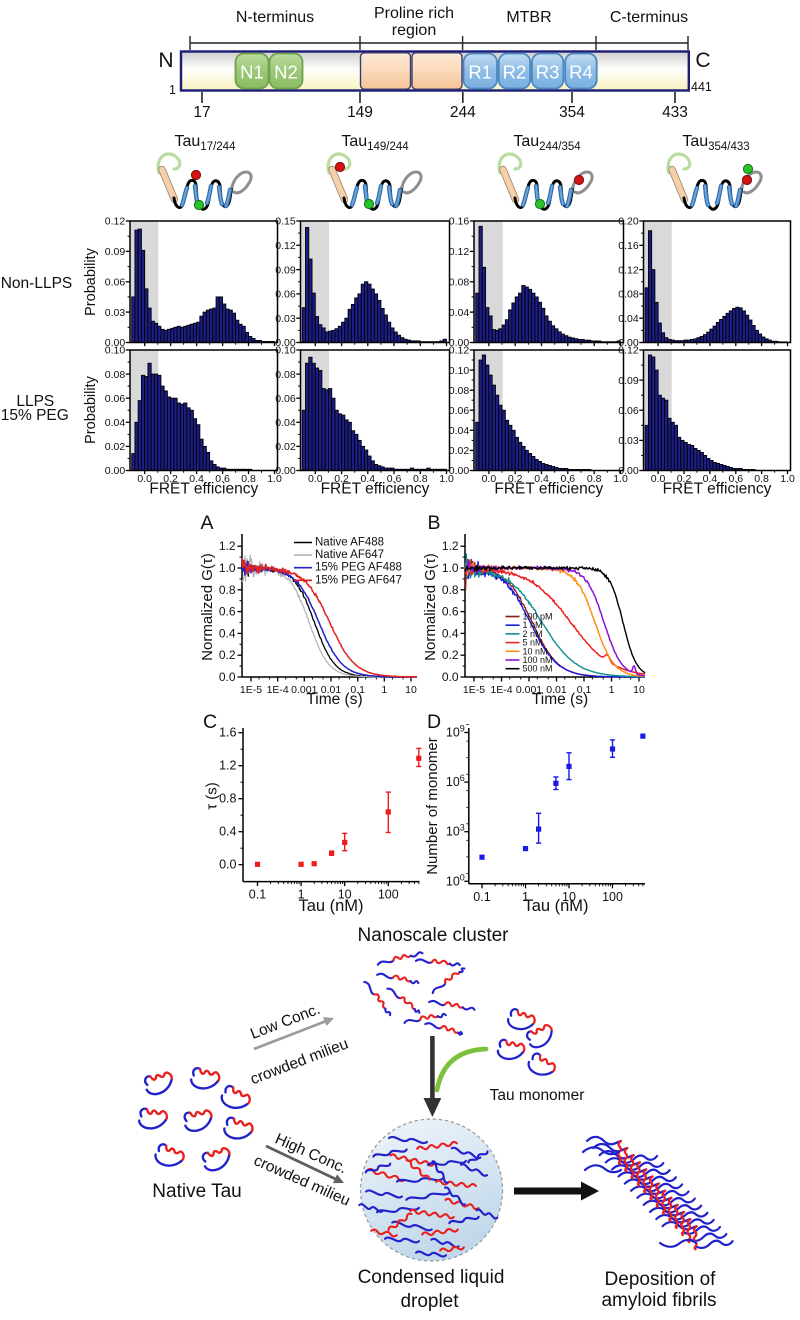 This screenshot has width=800, height=1320. What do you see at coordinates (556, 690) in the screenshot?
I see `svg-text: 0.01` at bounding box center [556, 690].